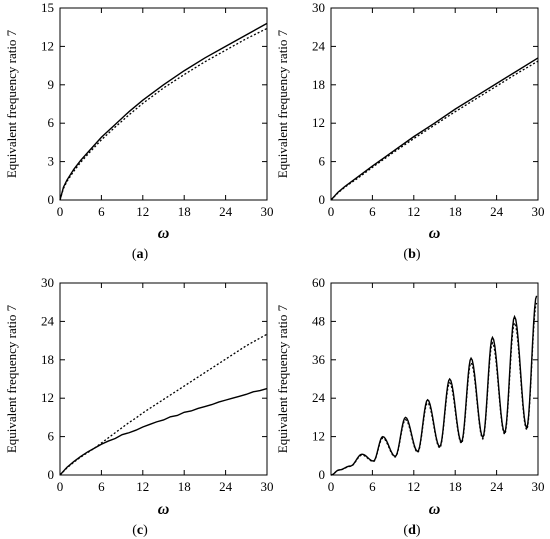 The width and height of the screenshot is (550, 539). I want to click on y-tick-label: 15, so click(47, 7).